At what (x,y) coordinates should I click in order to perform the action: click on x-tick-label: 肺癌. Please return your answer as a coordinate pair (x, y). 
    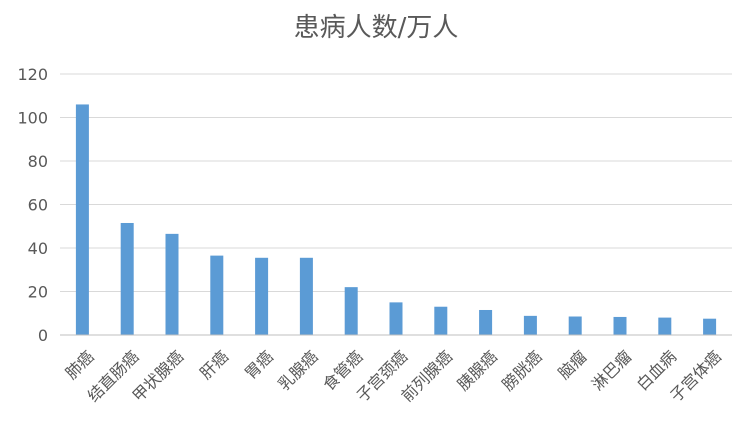
    Looking at the image, I should click on (80, 365).